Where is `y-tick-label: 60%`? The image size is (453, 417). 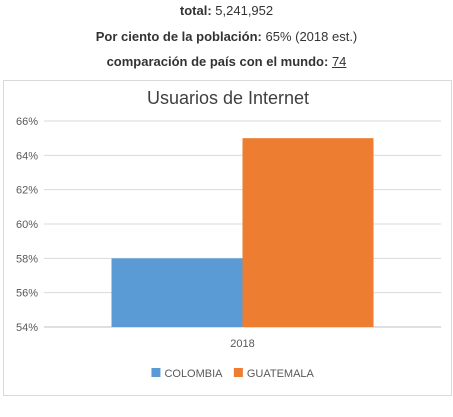
y-tick-label: 60% is located at coordinates (27, 225).